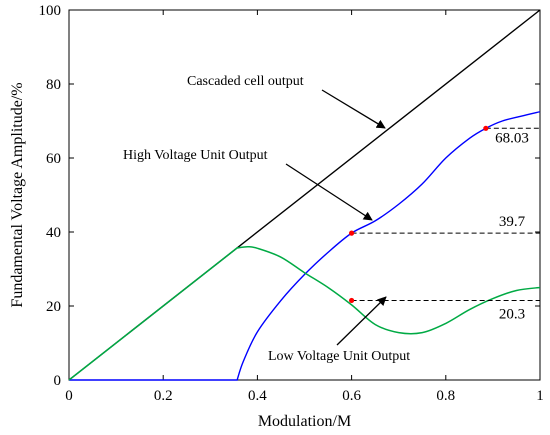 This screenshot has height=435, width=550. I want to click on x-tick-label: 0, so click(69, 396).